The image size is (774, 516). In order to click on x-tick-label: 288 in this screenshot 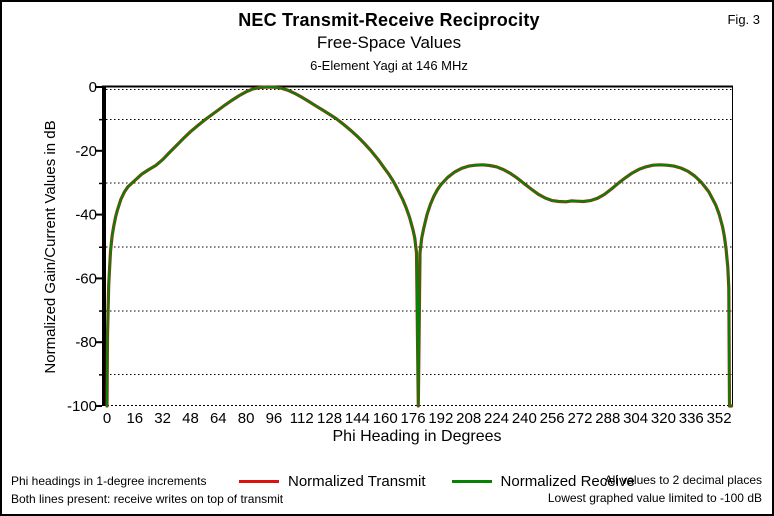, I will do `click(607, 418)`.